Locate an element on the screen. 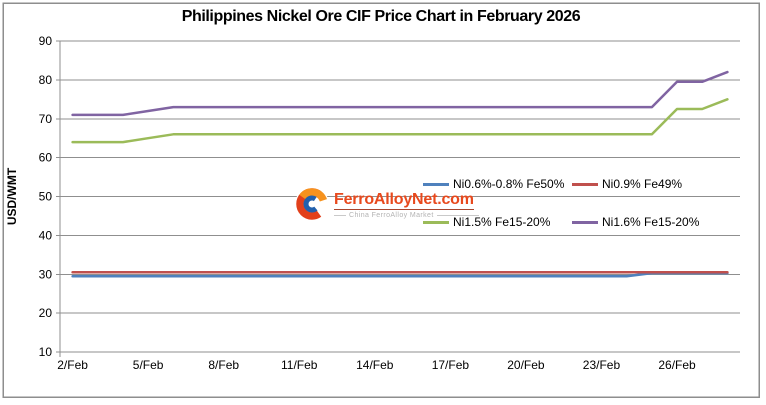  x-tick-label: 17/Feb is located at coordinates (451, 365).